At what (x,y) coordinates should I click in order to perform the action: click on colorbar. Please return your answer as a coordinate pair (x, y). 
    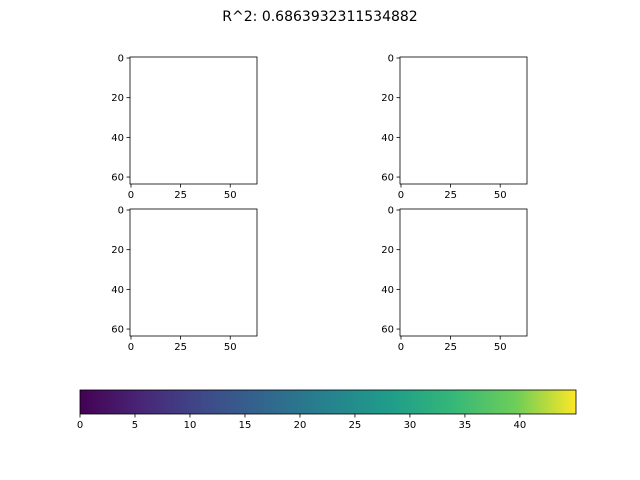
    Looking at the image, I should click on (328, 402).